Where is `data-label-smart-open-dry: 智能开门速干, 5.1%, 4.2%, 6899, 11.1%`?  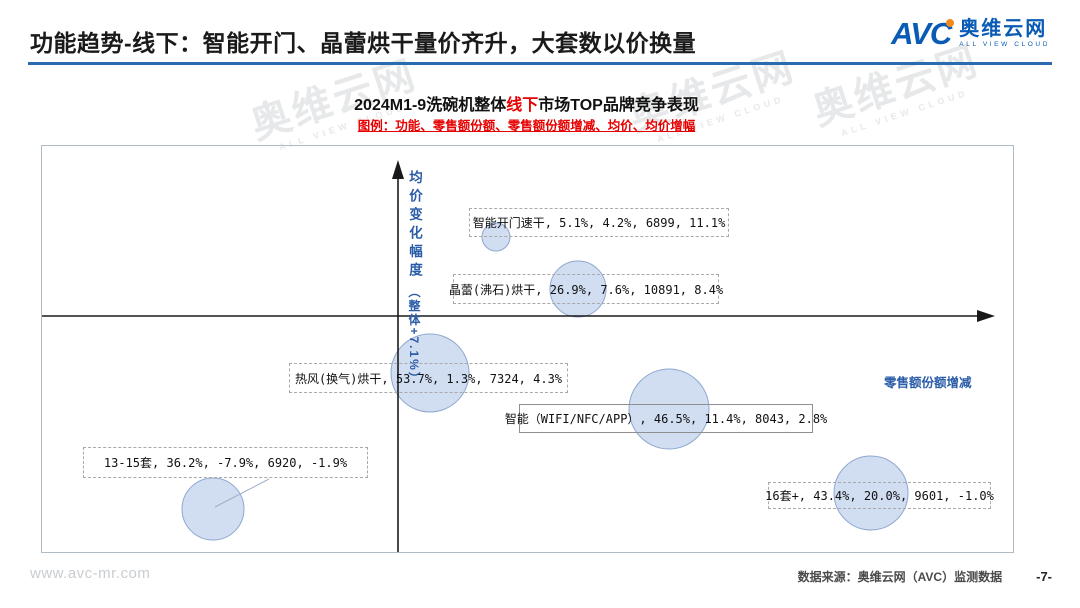 data-label-smart-open-dry: 智能开门速干, 5.1%, 4.2%, 6899, 11.1% is located at coordinates (599, 222).